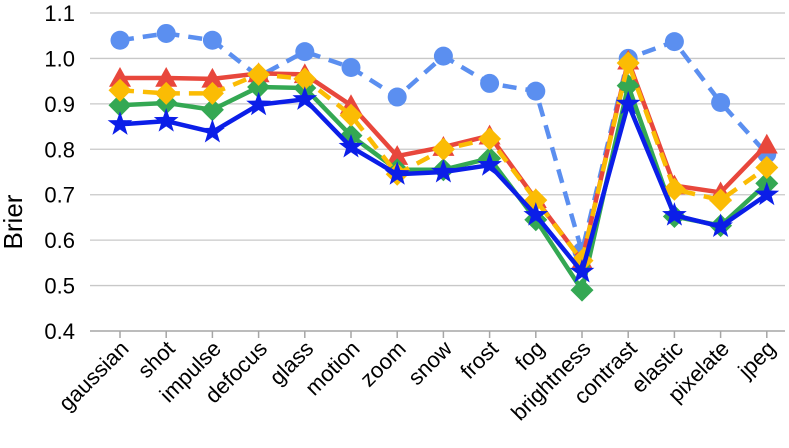 The width and height of the screenshot is (789, 448). Describe the element at coordinates (757, 360) in the screenshot. I see `x-tick-label: jpeg` at that location.